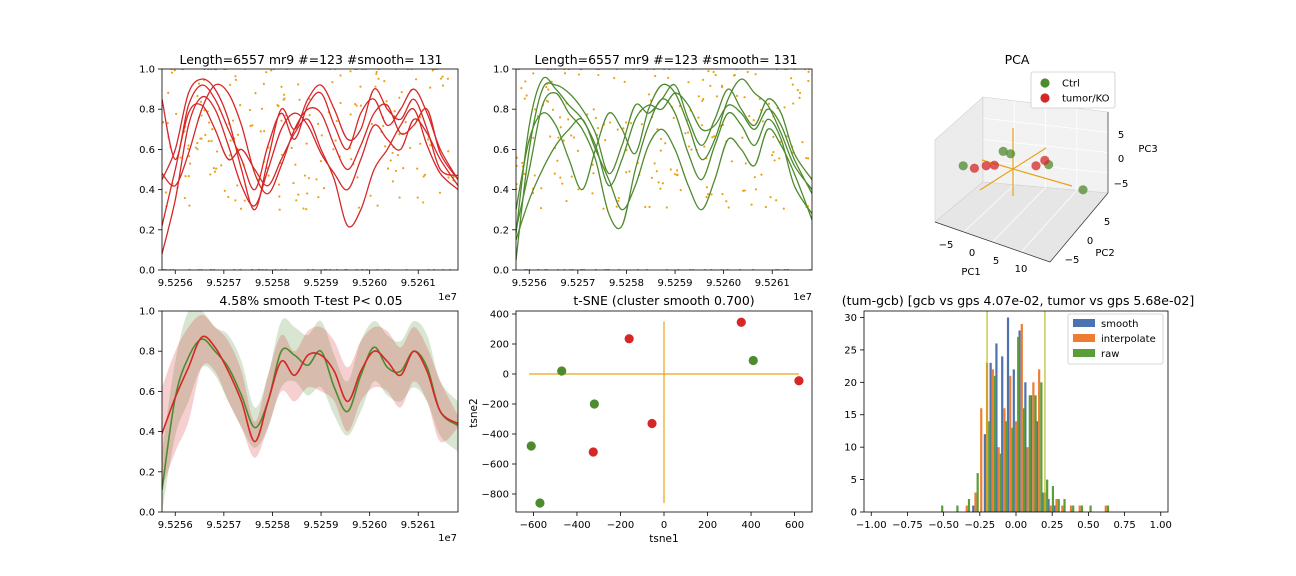 This screenshot has height=576, width=1296. I want to click on legend-marker, so click(1045, 83).